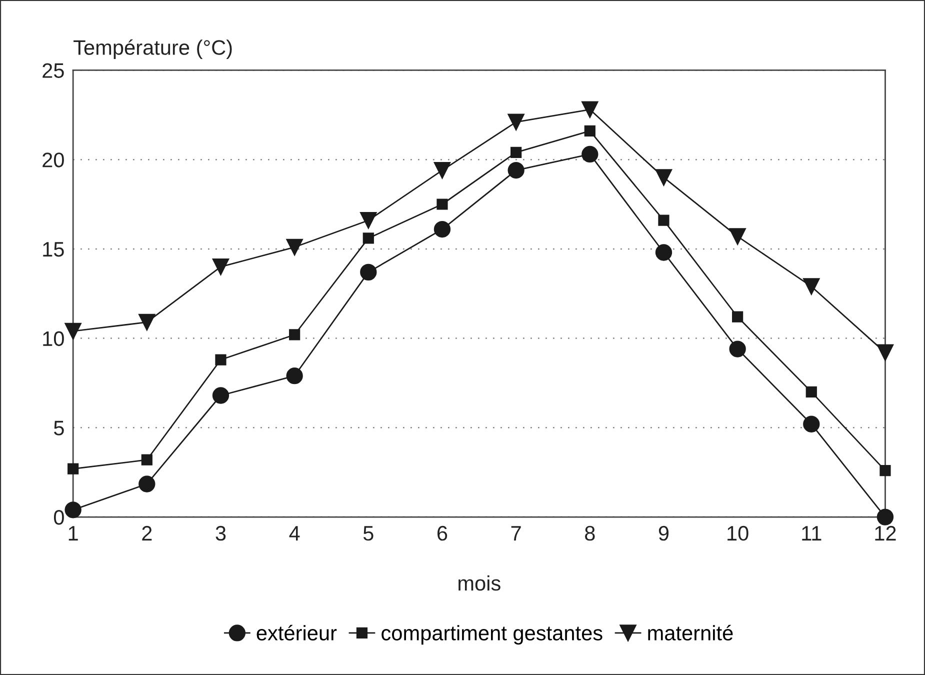 The width and height of the screenshot is (925, 675). Describe the element at coordinates (294, 533) in the screenshot. I see `x-tick-label: 4` at that location.